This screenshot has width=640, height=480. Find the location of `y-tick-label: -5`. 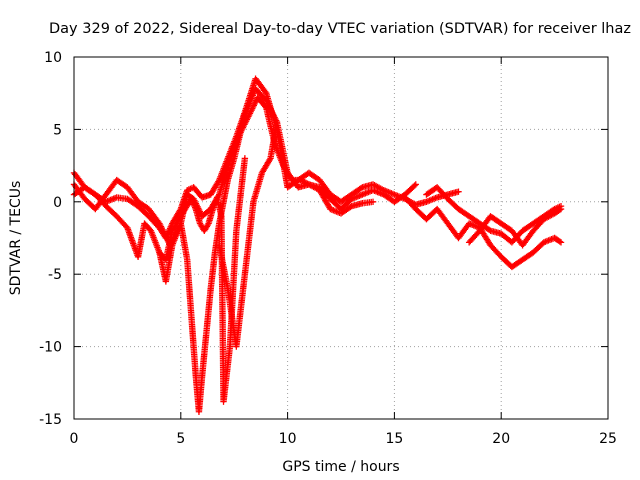

y-tick-label: -5 is located at coordinates (55, 275).